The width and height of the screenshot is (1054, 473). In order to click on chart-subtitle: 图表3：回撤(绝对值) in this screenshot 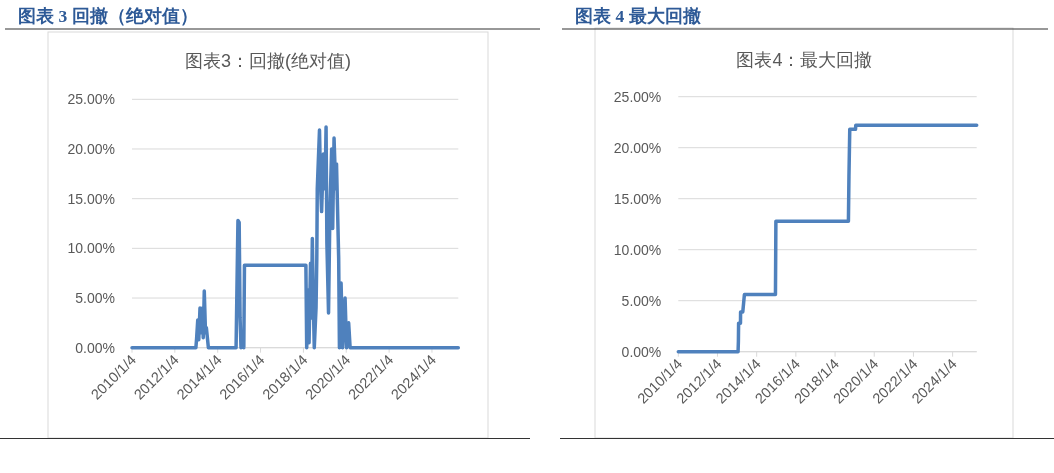, I will do `click(268, 61)`.